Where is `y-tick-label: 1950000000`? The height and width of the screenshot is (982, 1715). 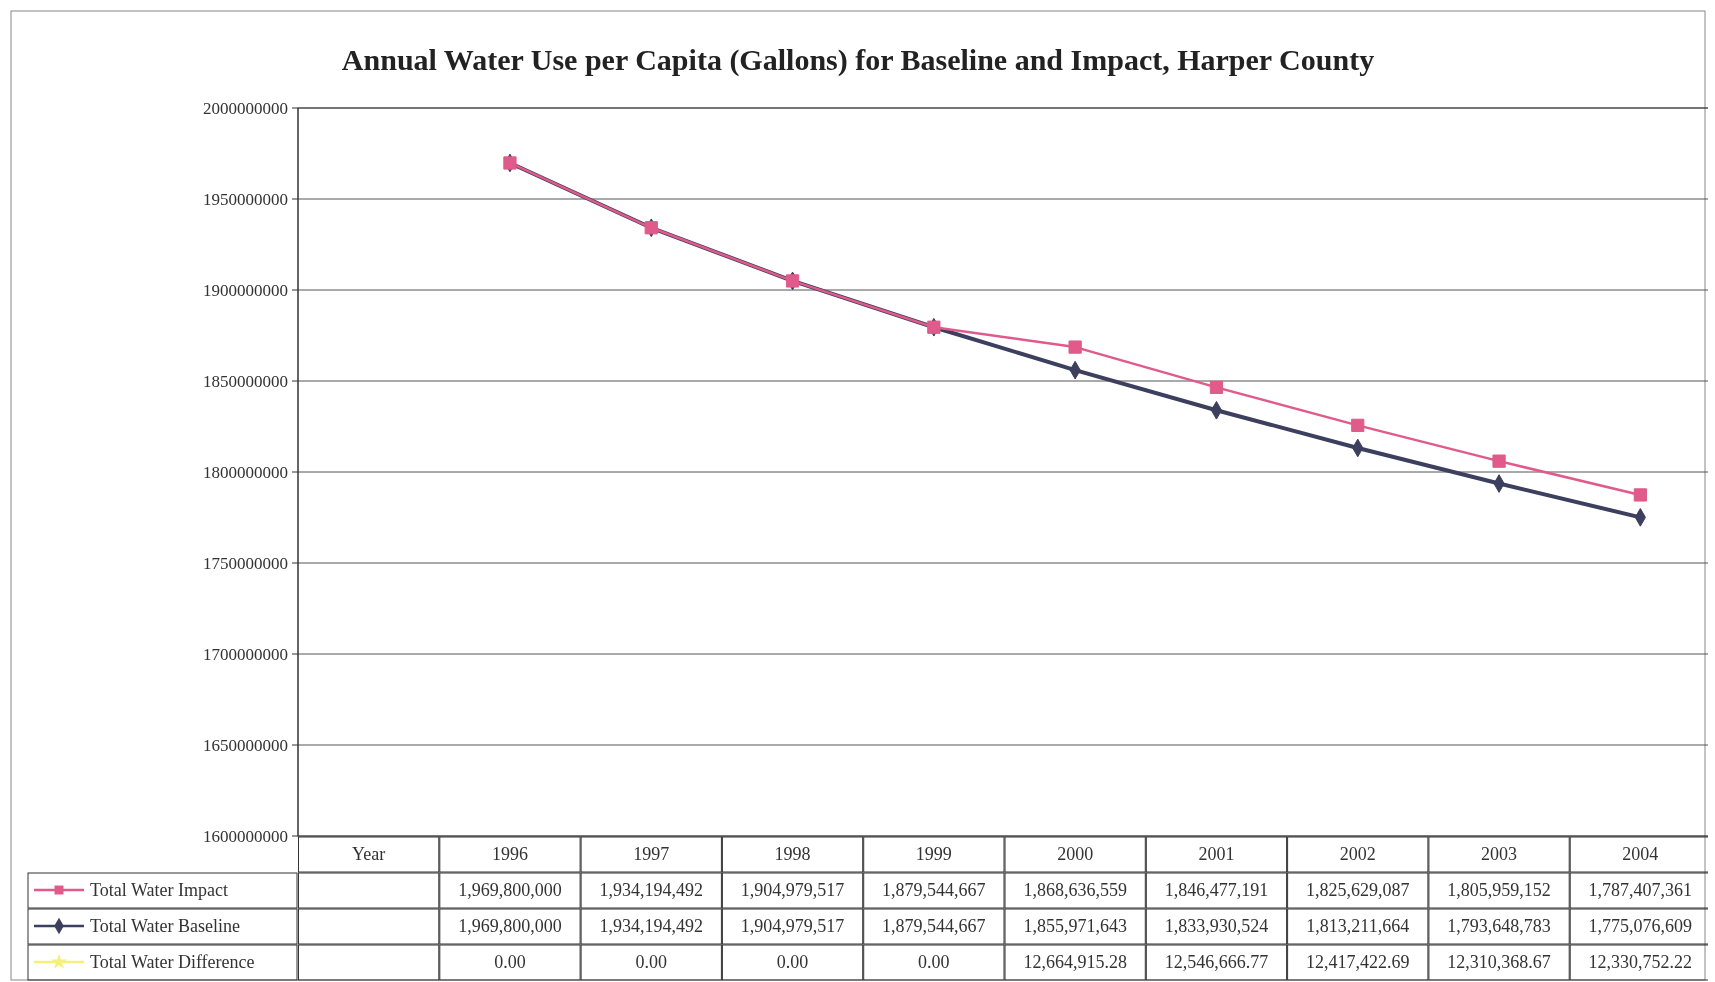
y-tick-label: 1950000000 is located at coordinates (245, 199).